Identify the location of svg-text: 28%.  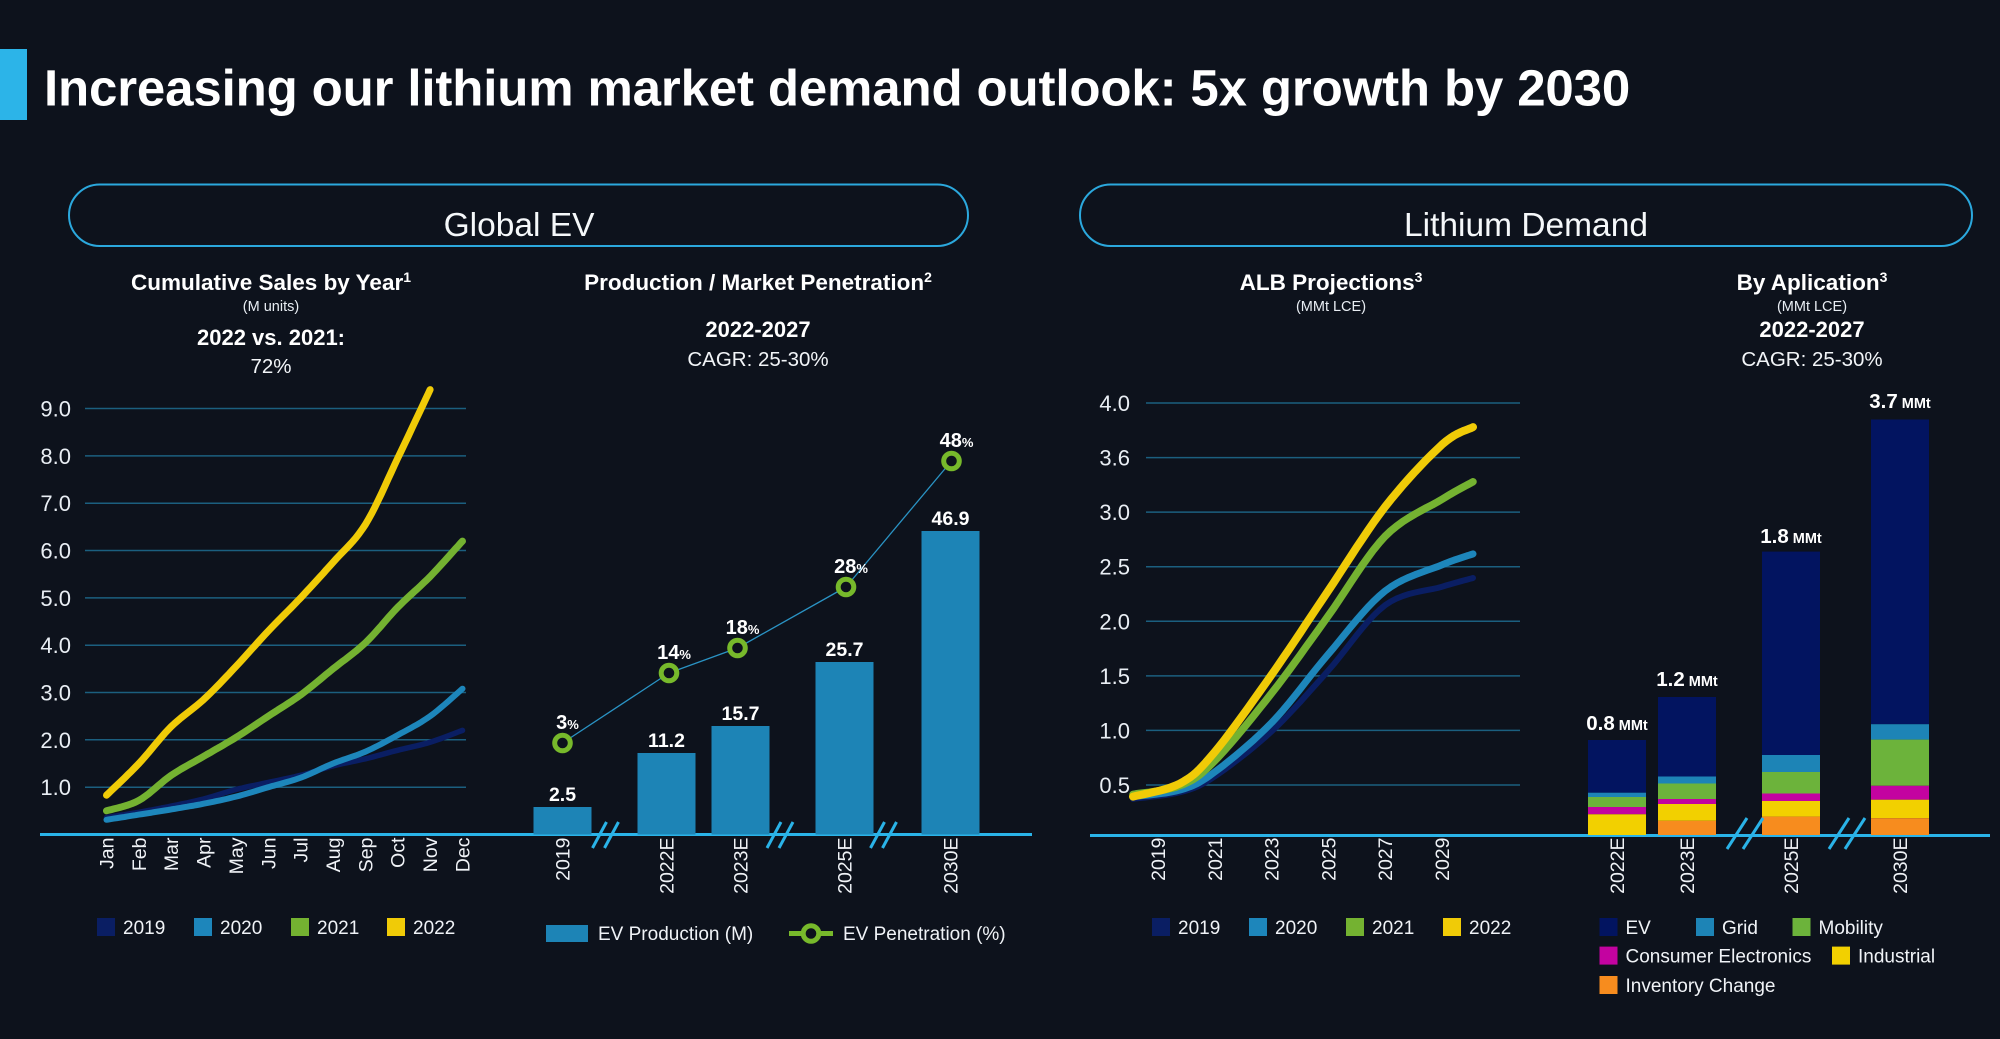
(851, 567).